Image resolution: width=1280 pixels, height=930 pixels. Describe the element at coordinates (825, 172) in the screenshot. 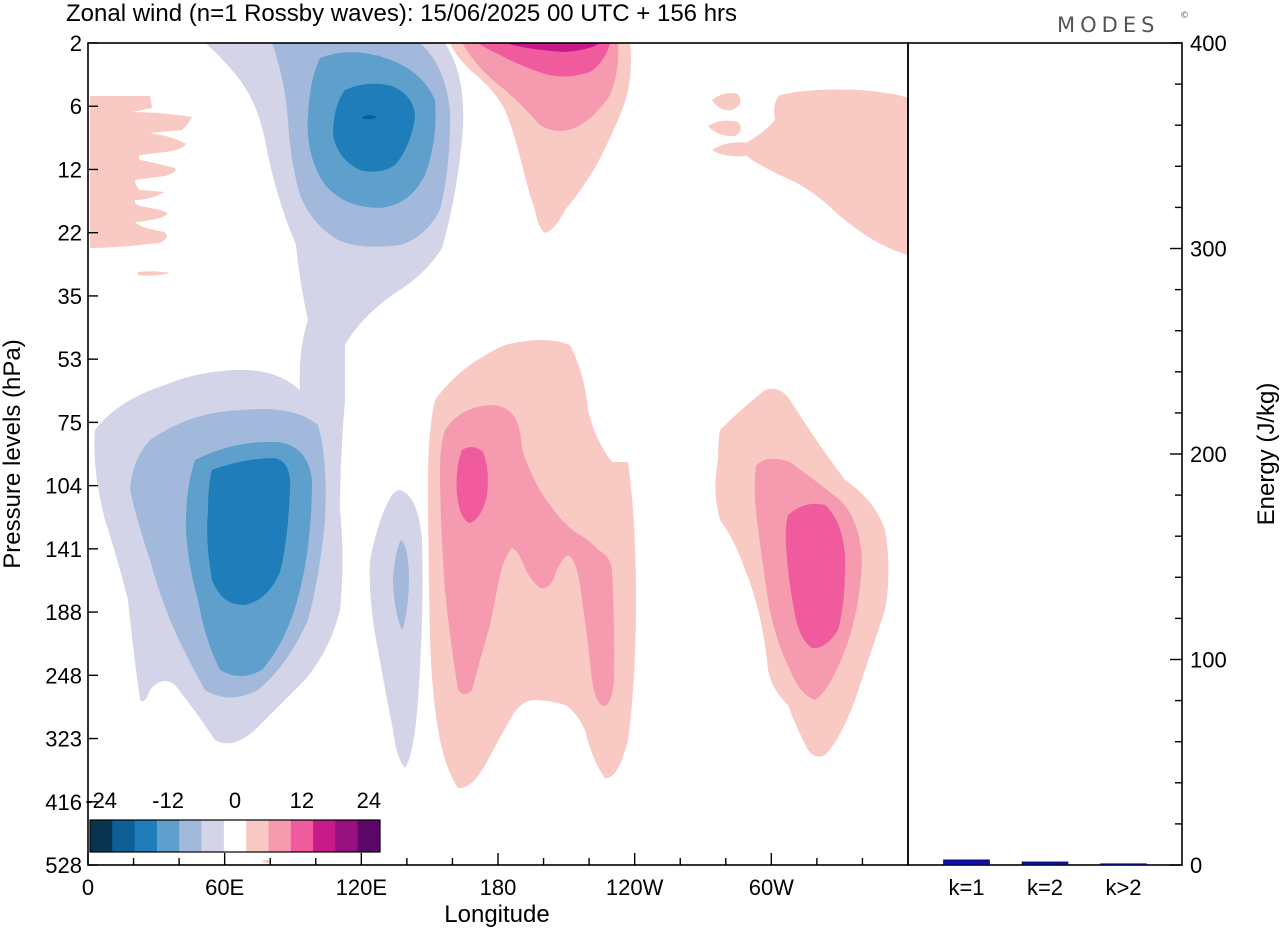

I see `contour-pos-right-upper` at that location.